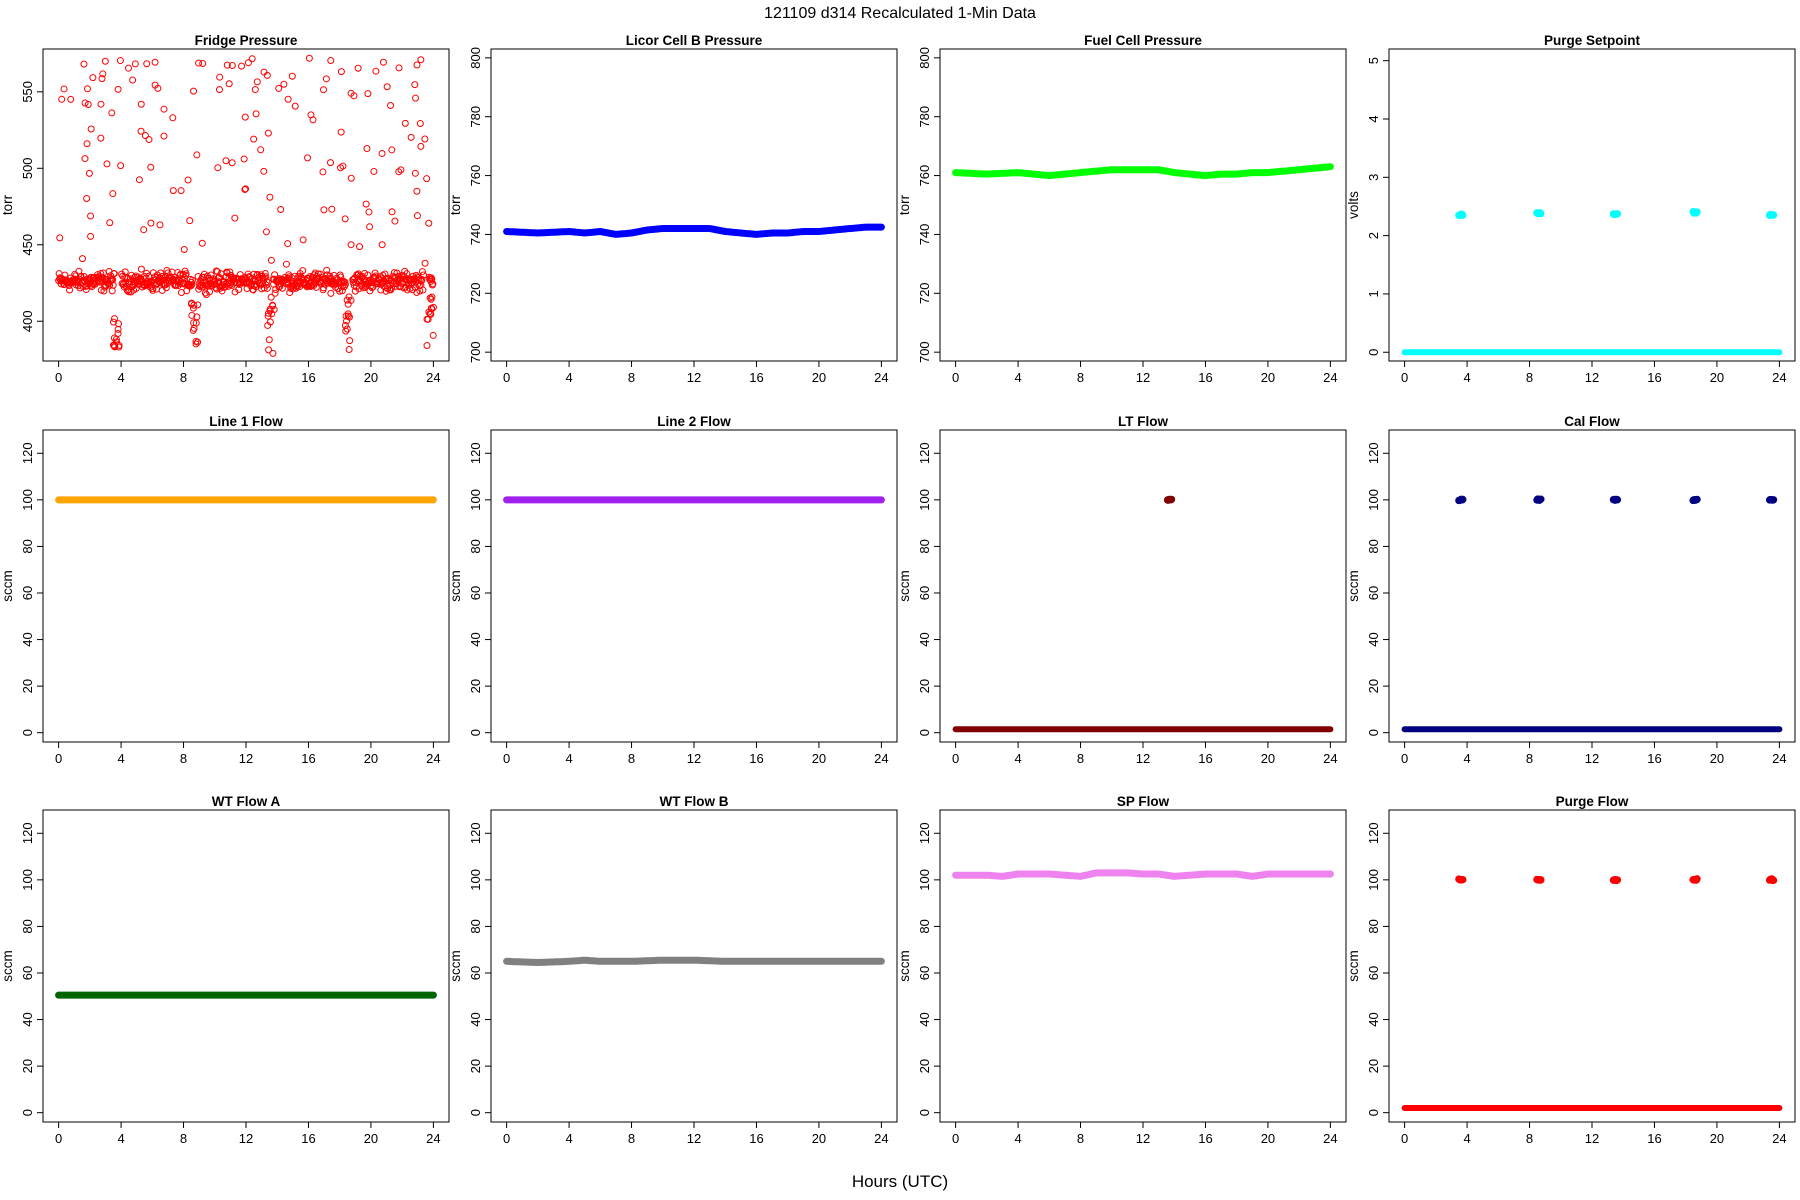  What do you see at coordinates (924, 926) in the screenshot?
I see `y-tick-label: 80` at bounding box center [924, 926].